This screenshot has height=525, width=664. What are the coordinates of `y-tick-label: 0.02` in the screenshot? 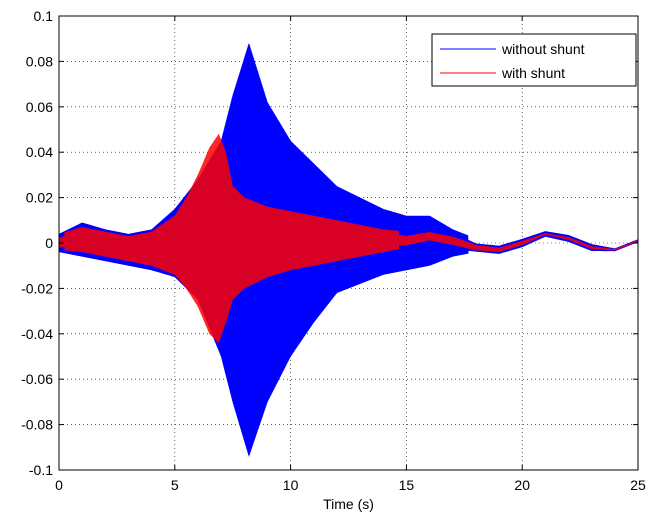 It's located at (39, 198).